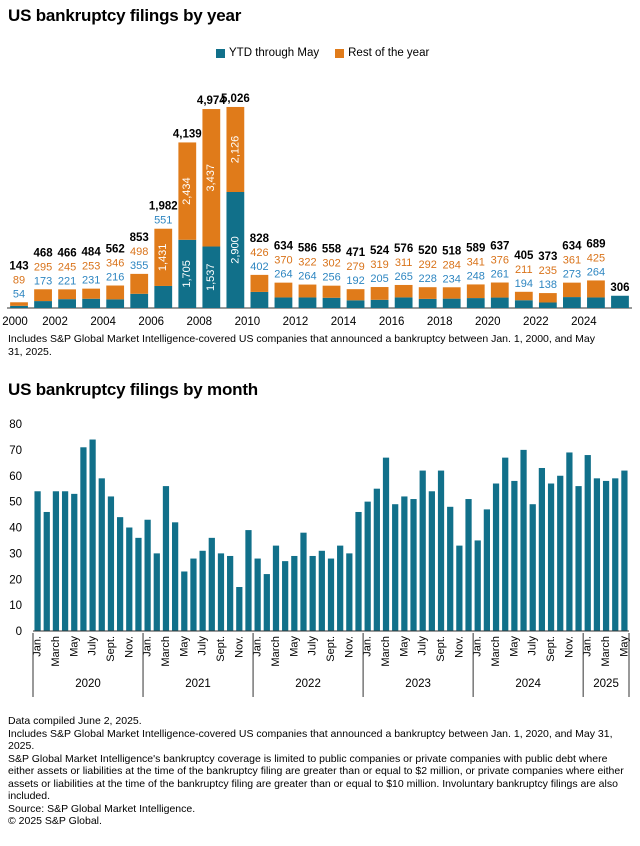 This screenshot has width=640, height=846. What do you see at coordinates (15, 503) in the screenshot?
I see `ytick-50: 50` at bounding box center [15, 503].